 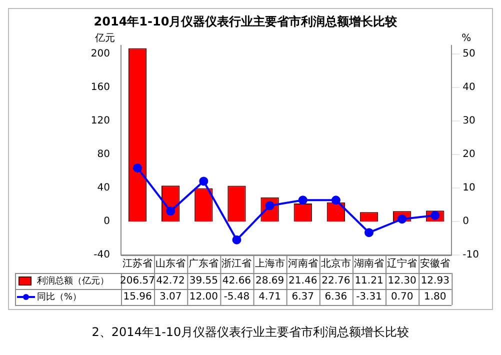 I want to click on legend-label: 同比（%）, so click(x=59, y=296).